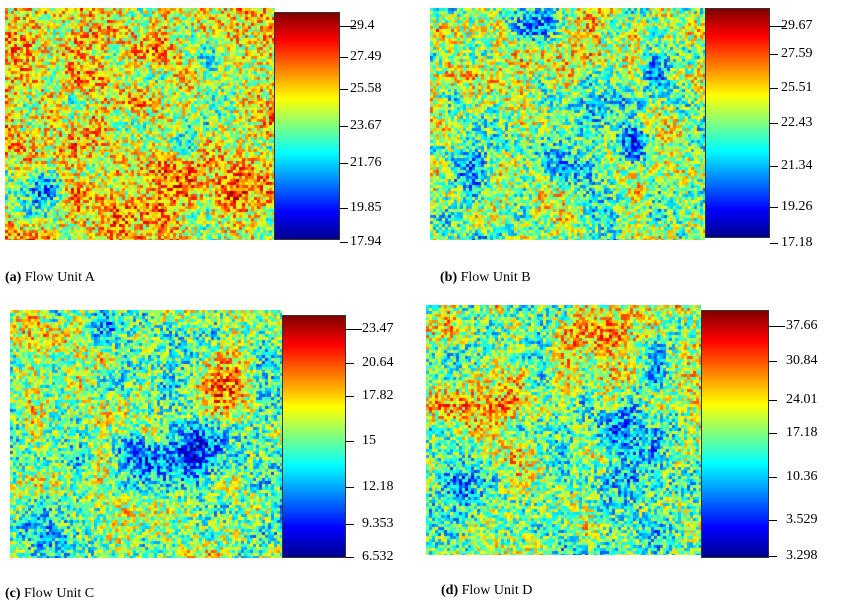 Image resolution: width=850 pixels, height=615 pixels. What do you see at coordinates (802, 325) in the screenshot?
I see `colorbar-tick-label: 37.66` at bounding box center [802, 325].